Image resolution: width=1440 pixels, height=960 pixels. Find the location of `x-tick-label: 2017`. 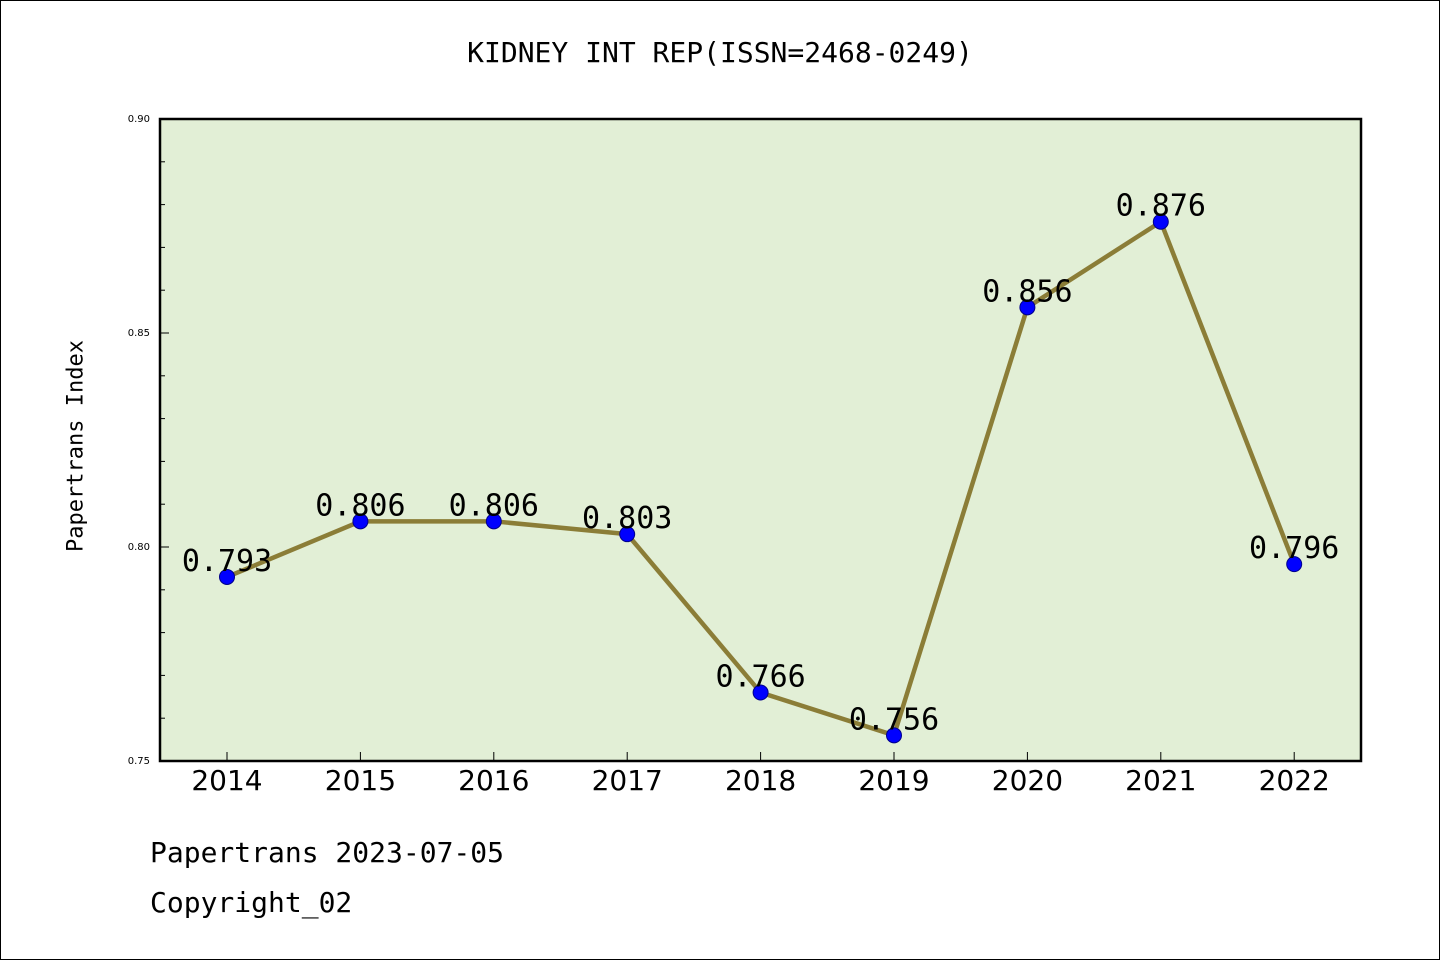

x-tick-label: 2017 is located at coordinates (627, 780).